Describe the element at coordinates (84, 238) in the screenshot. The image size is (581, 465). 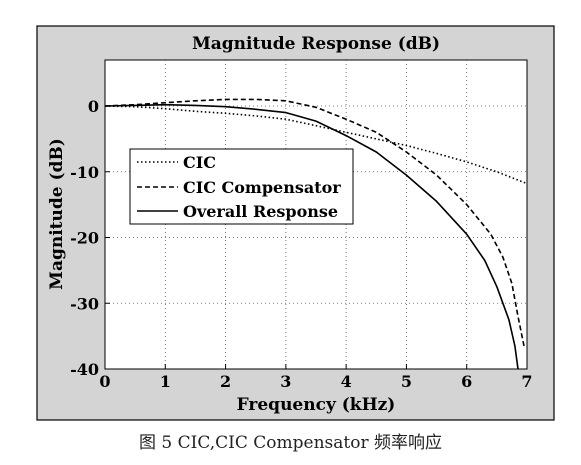
I see `y-tick-label: -20` at that location.